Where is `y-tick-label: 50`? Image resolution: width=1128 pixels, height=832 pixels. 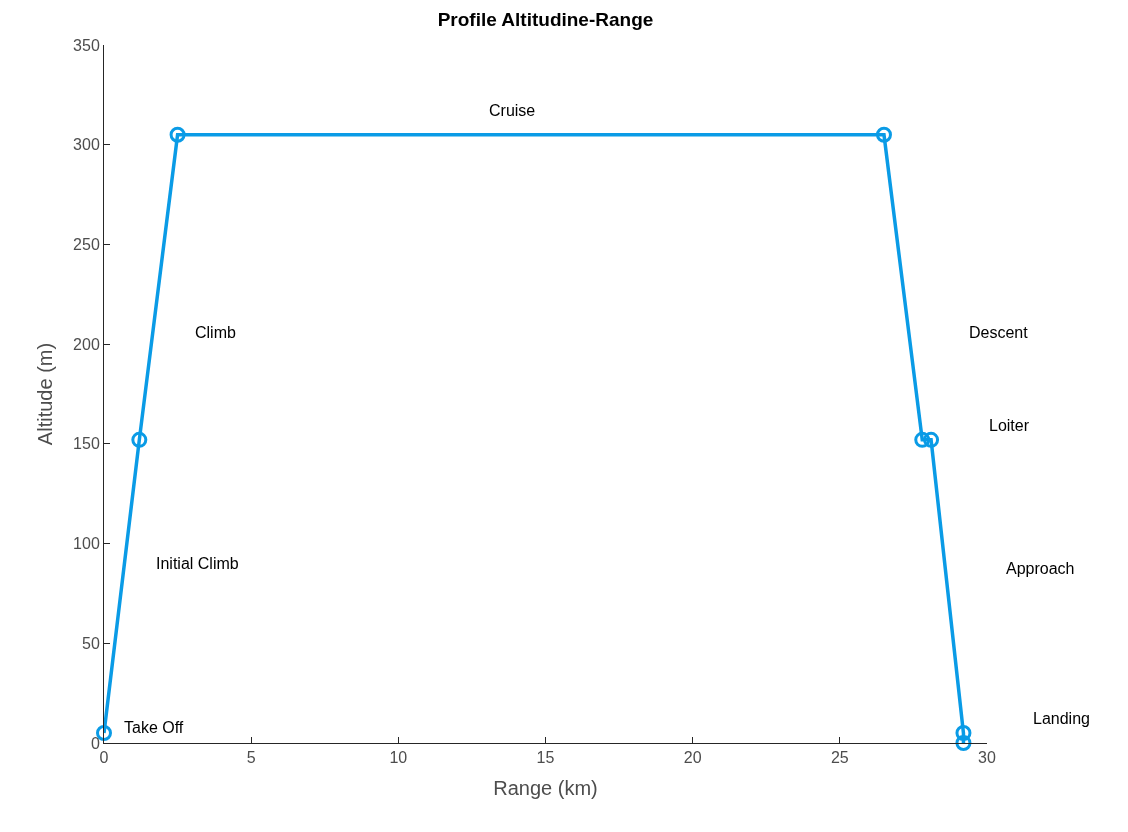
y-tick-label: 50 is located at coordinates (91, 643).